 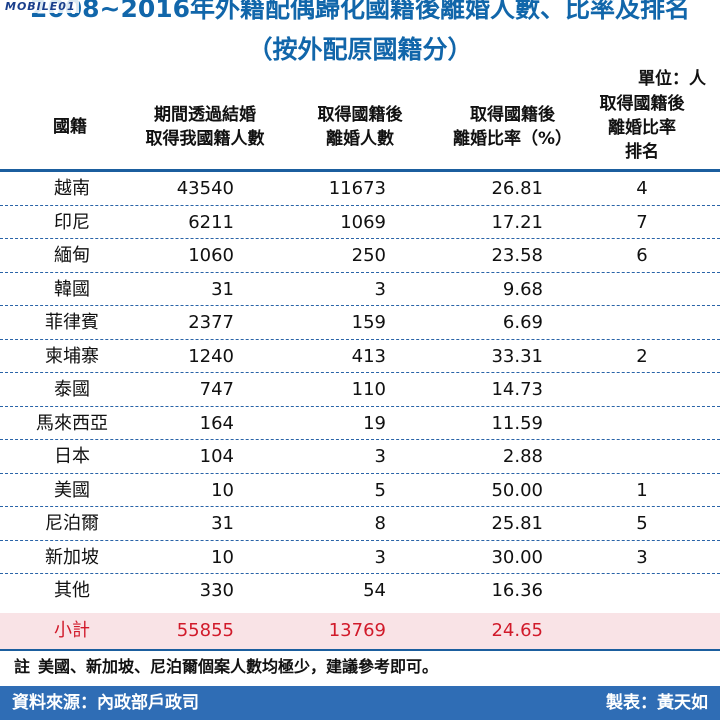 What do you see at coordinates (72, 490) in the screenshot?
I see `cell-nationality: 美國` at bounding box center [72, 490].